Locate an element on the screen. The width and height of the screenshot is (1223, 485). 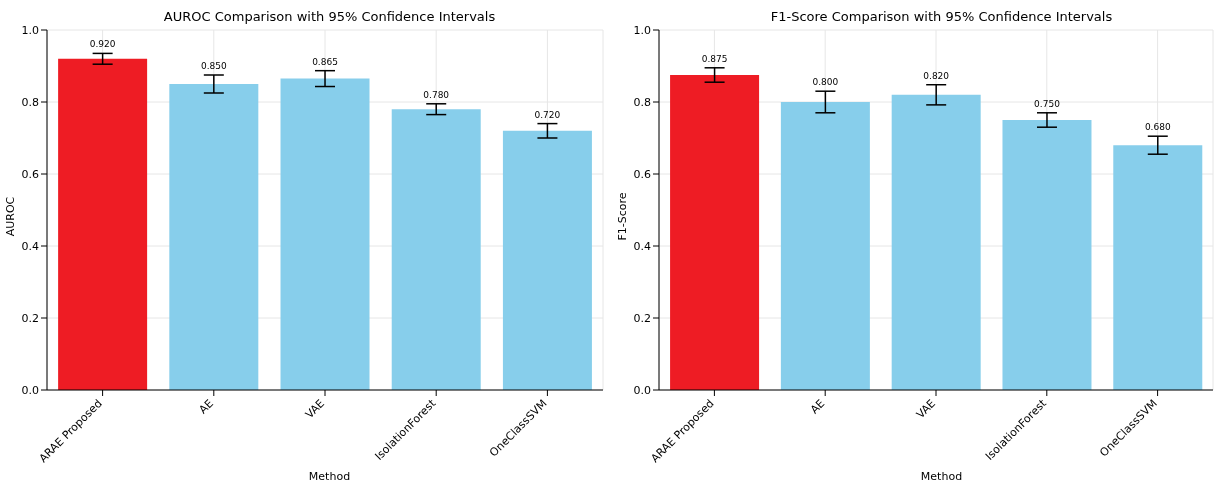
data-label: 0.680 is located at coordinates (1157, 127).